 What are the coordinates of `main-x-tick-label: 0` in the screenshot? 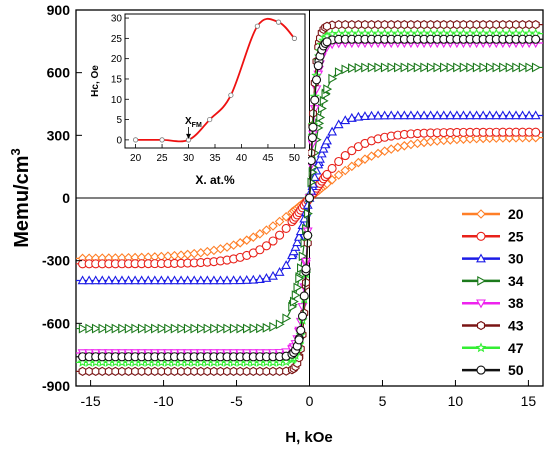 It's located at (310, 401).